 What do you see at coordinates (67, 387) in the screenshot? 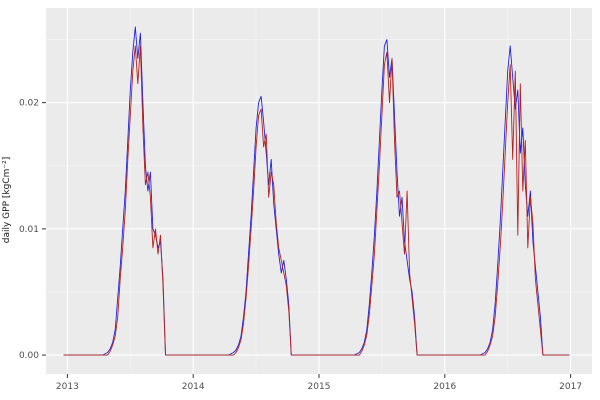
I see `x-tick-label: 2013` at bounding box center [67, 387].